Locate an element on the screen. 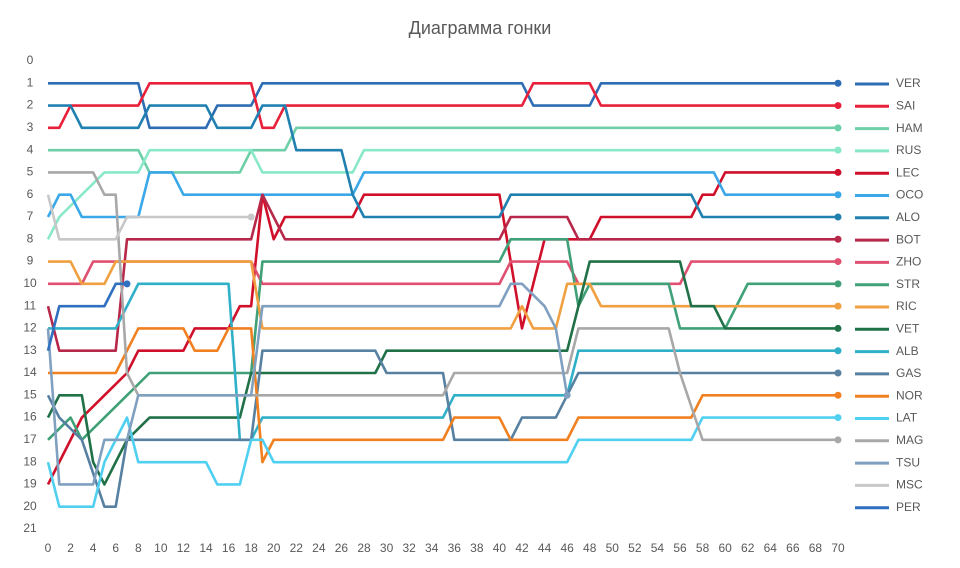 The width and height of the screenshot is (960, 568). legend-label: ZHO is located at coordinates (908, 262).